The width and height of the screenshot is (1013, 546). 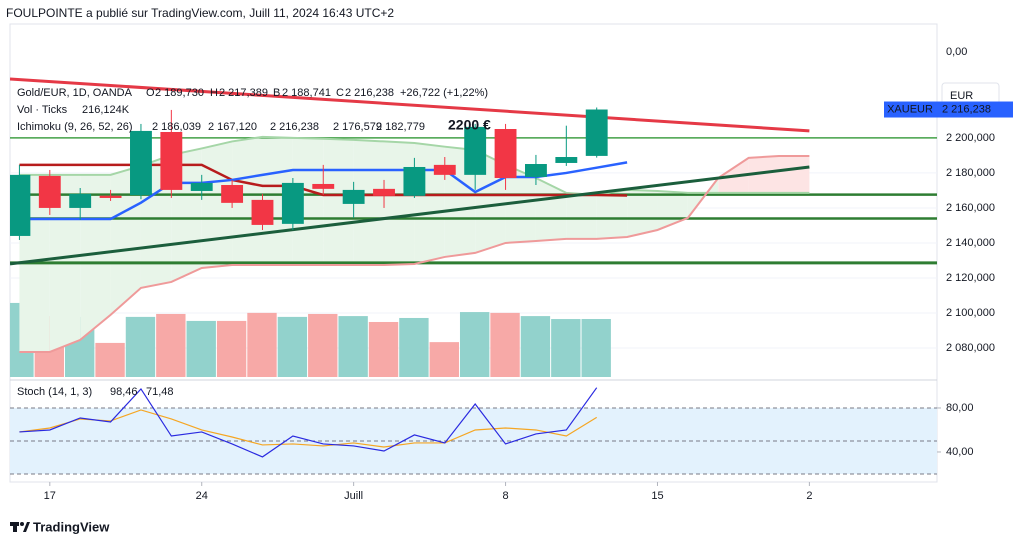 What do you see at coordinates (214, 93) in the screenshot?
I see `legend-key: H` at bounding box center [214, 93].